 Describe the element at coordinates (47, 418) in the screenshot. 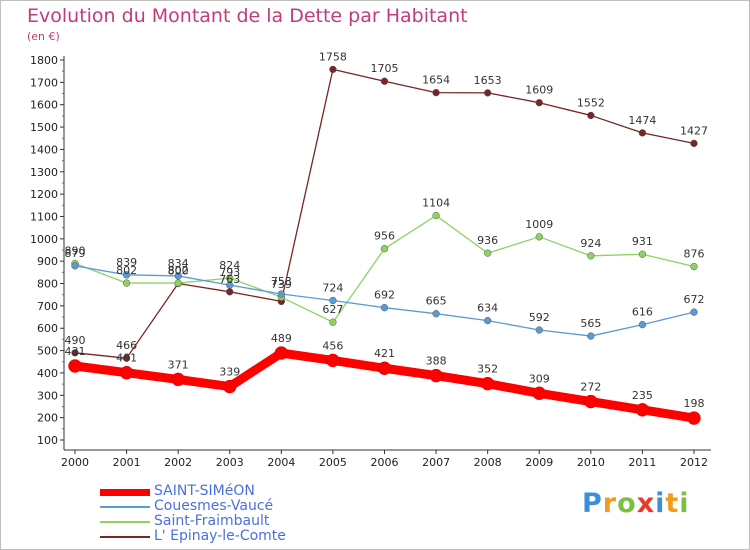

I see `y-tick-label: 200` at that location.